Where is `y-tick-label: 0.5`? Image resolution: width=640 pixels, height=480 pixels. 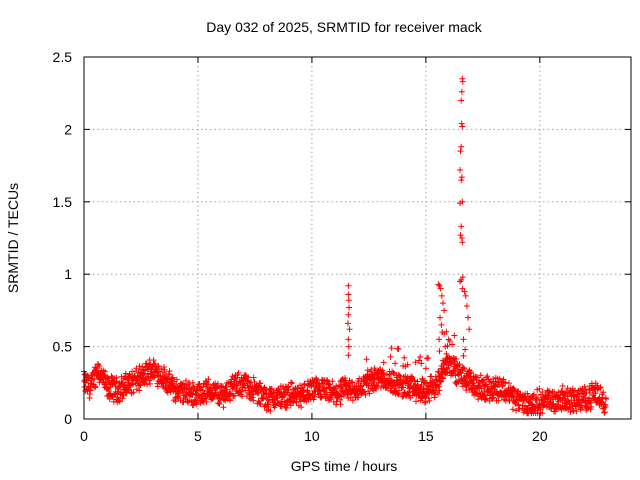 y-tick-label: 0.5 is located at coordinates (63, 347).